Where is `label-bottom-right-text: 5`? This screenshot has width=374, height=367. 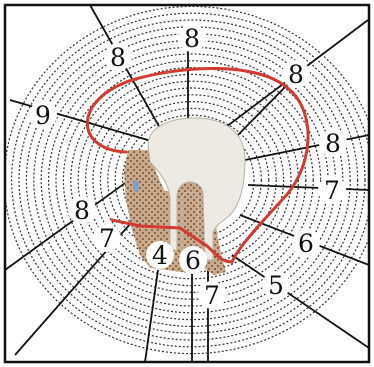
label-bottom-right-text: 5 is located at coordinates (276, 285).